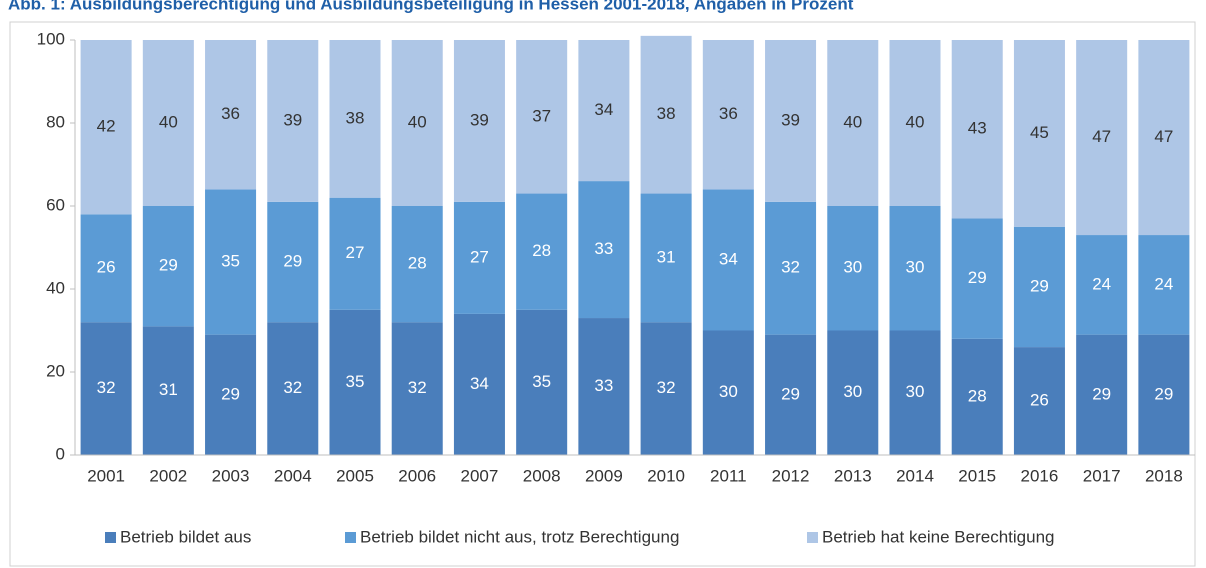 The image size is (1206, 568). I want to click on data-label: 47, so click(1101, 136).